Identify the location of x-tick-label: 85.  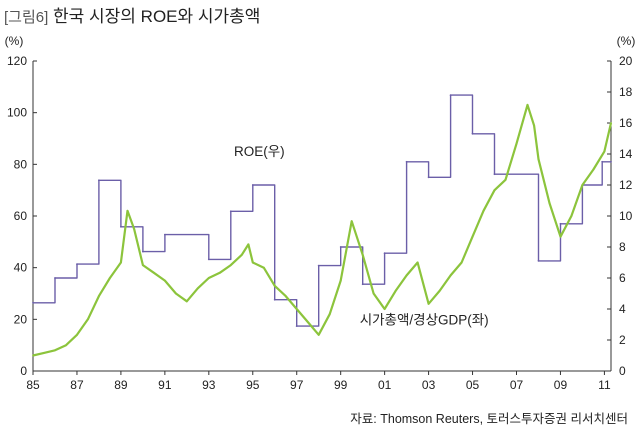
(33, 385).